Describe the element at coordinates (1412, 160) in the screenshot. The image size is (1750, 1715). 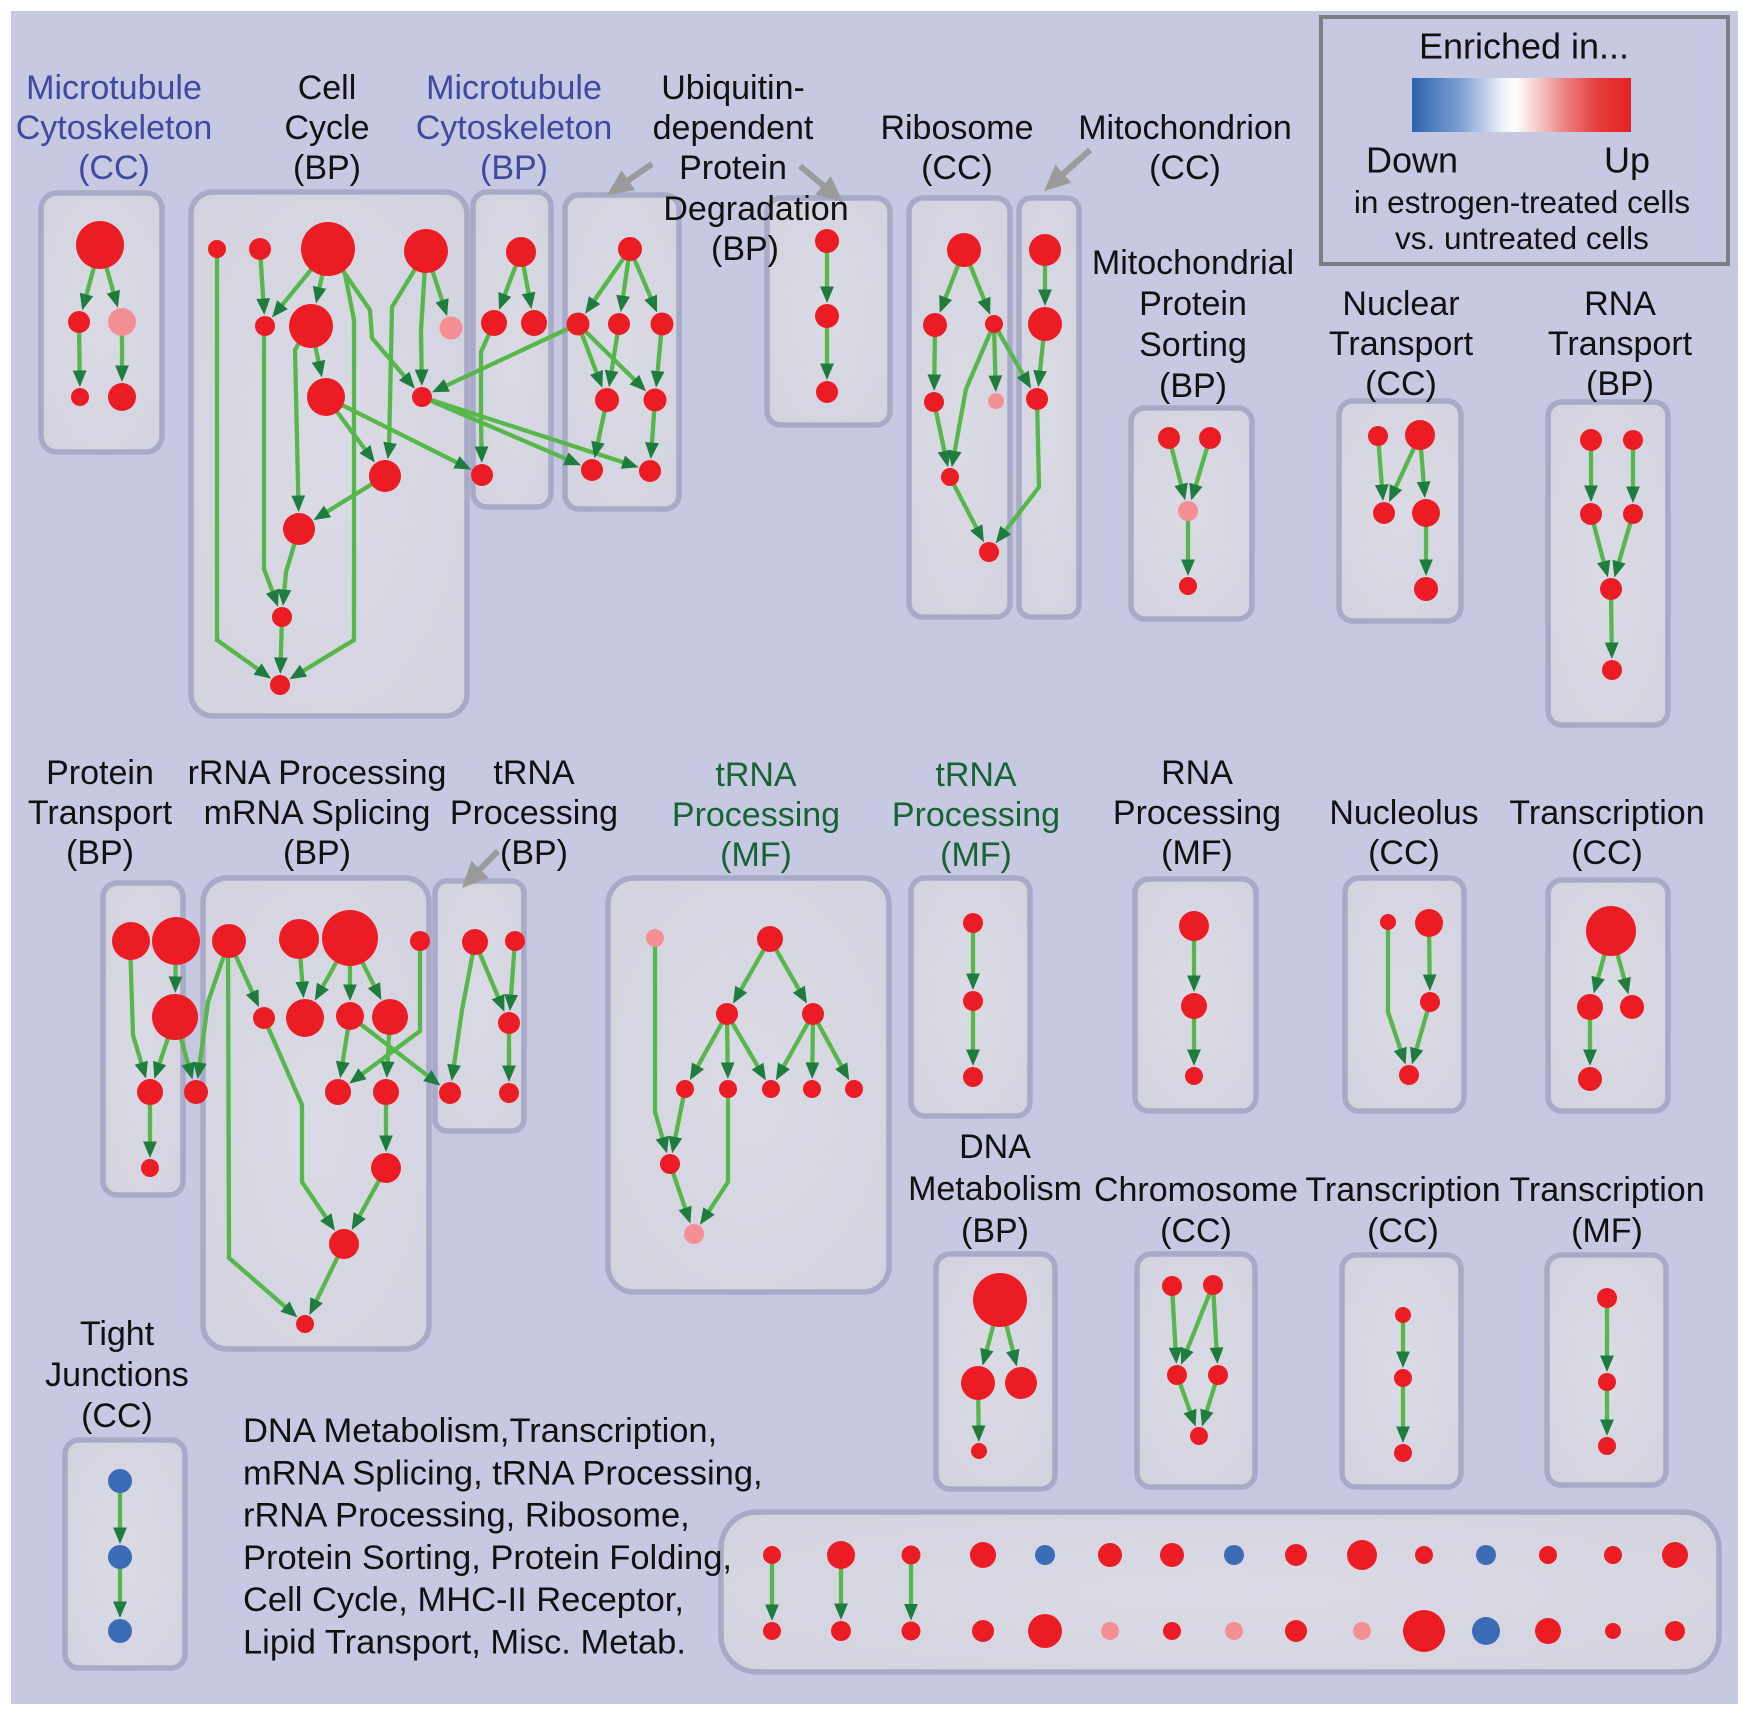
I see `svg-text: Down` at that location.